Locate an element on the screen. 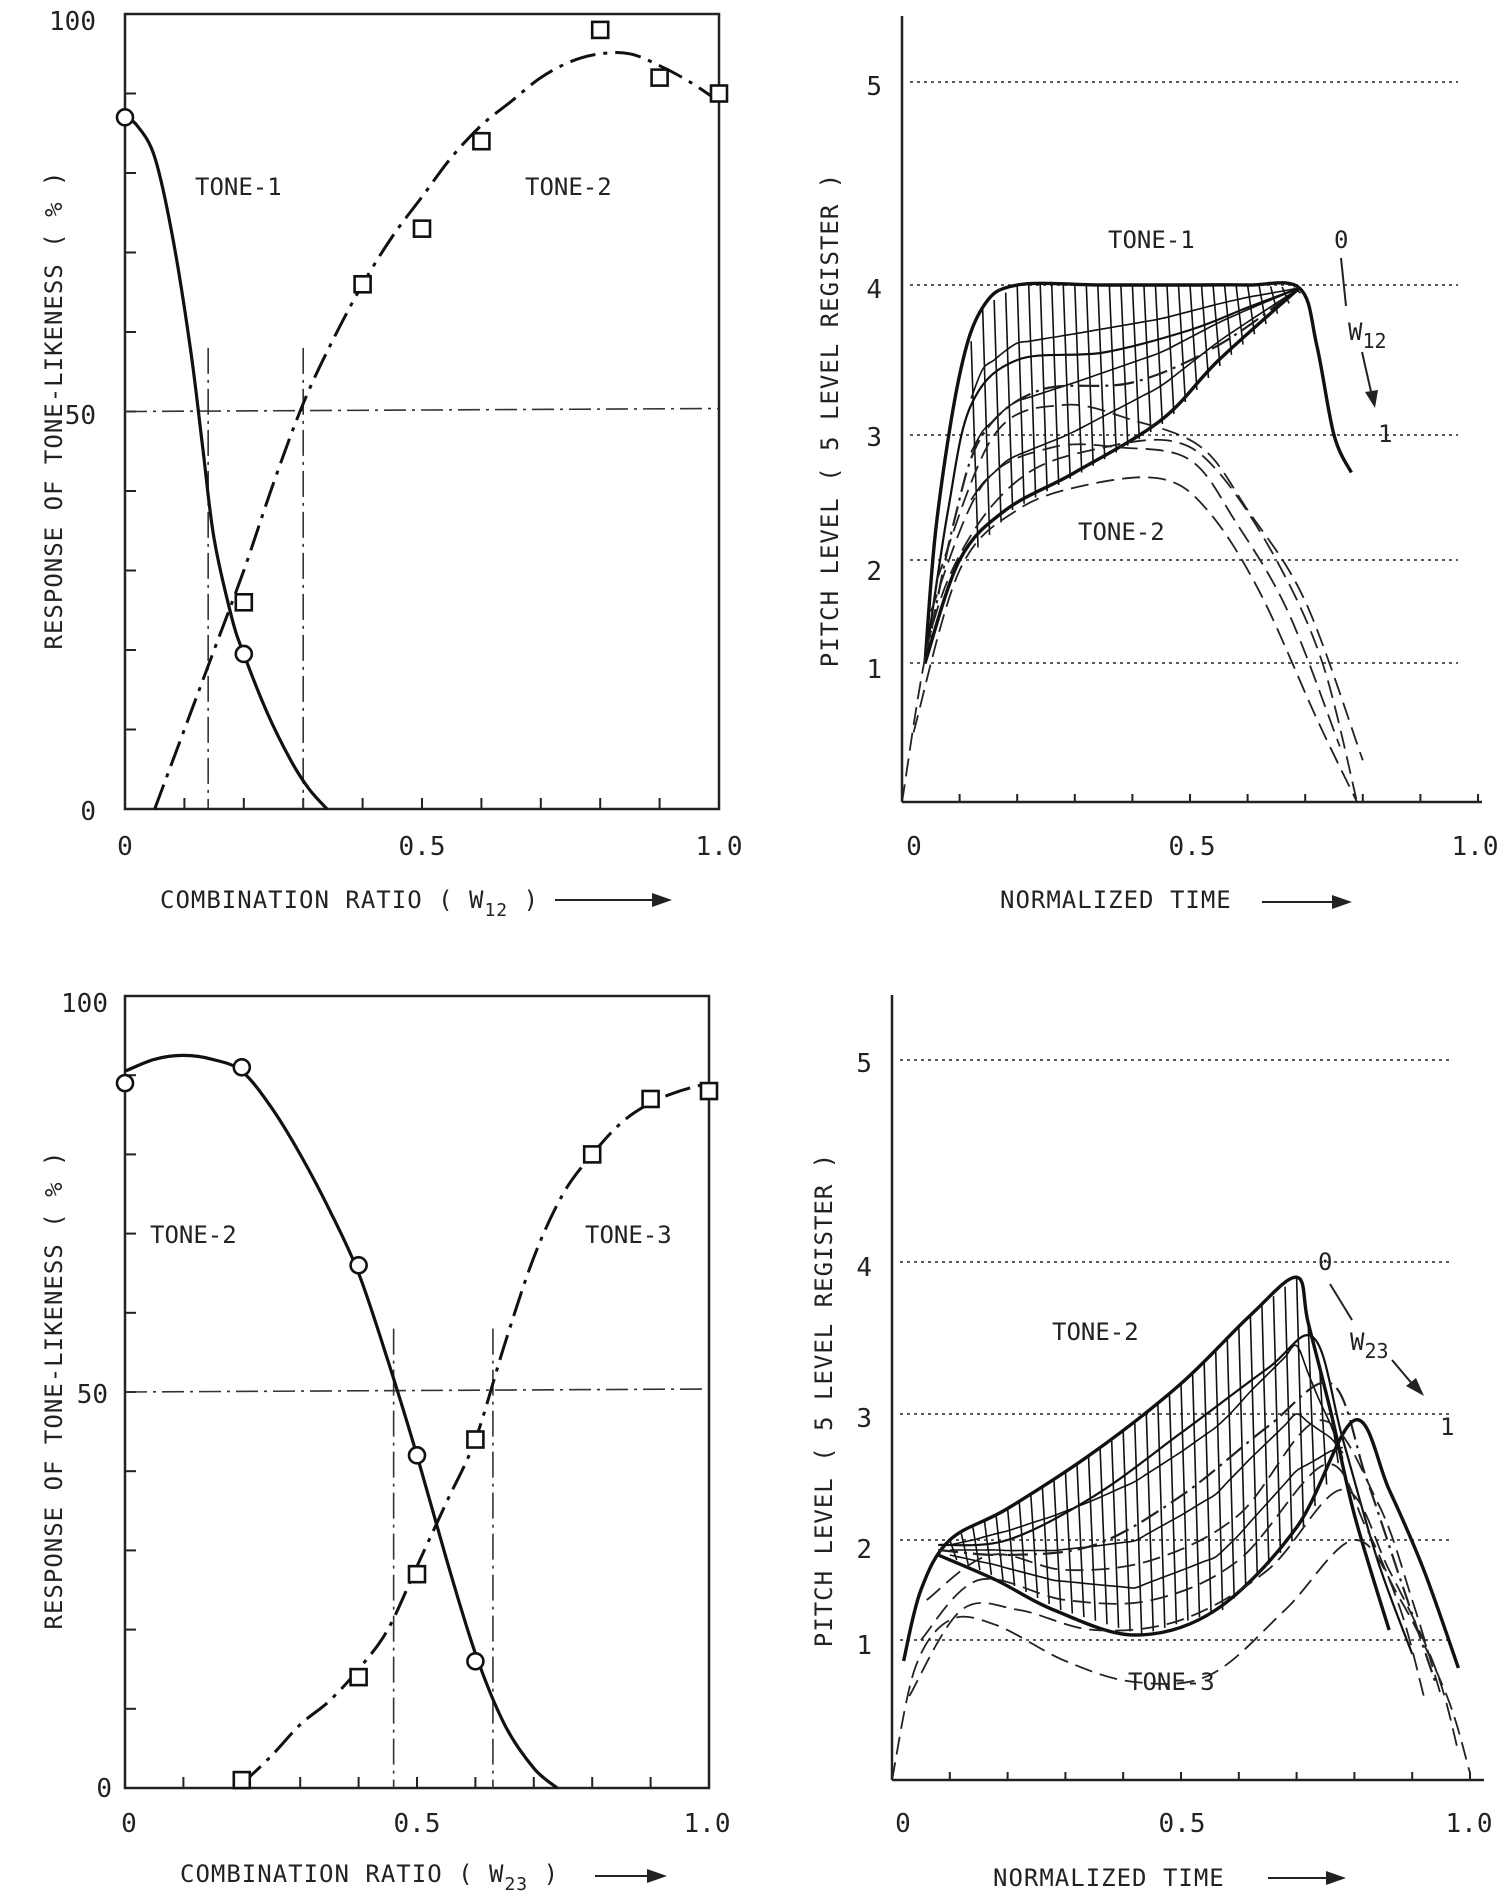 The height and width of the screenshot is (1897, 1504). w-name-label: W23 is located at coordinates (1369, 1345).